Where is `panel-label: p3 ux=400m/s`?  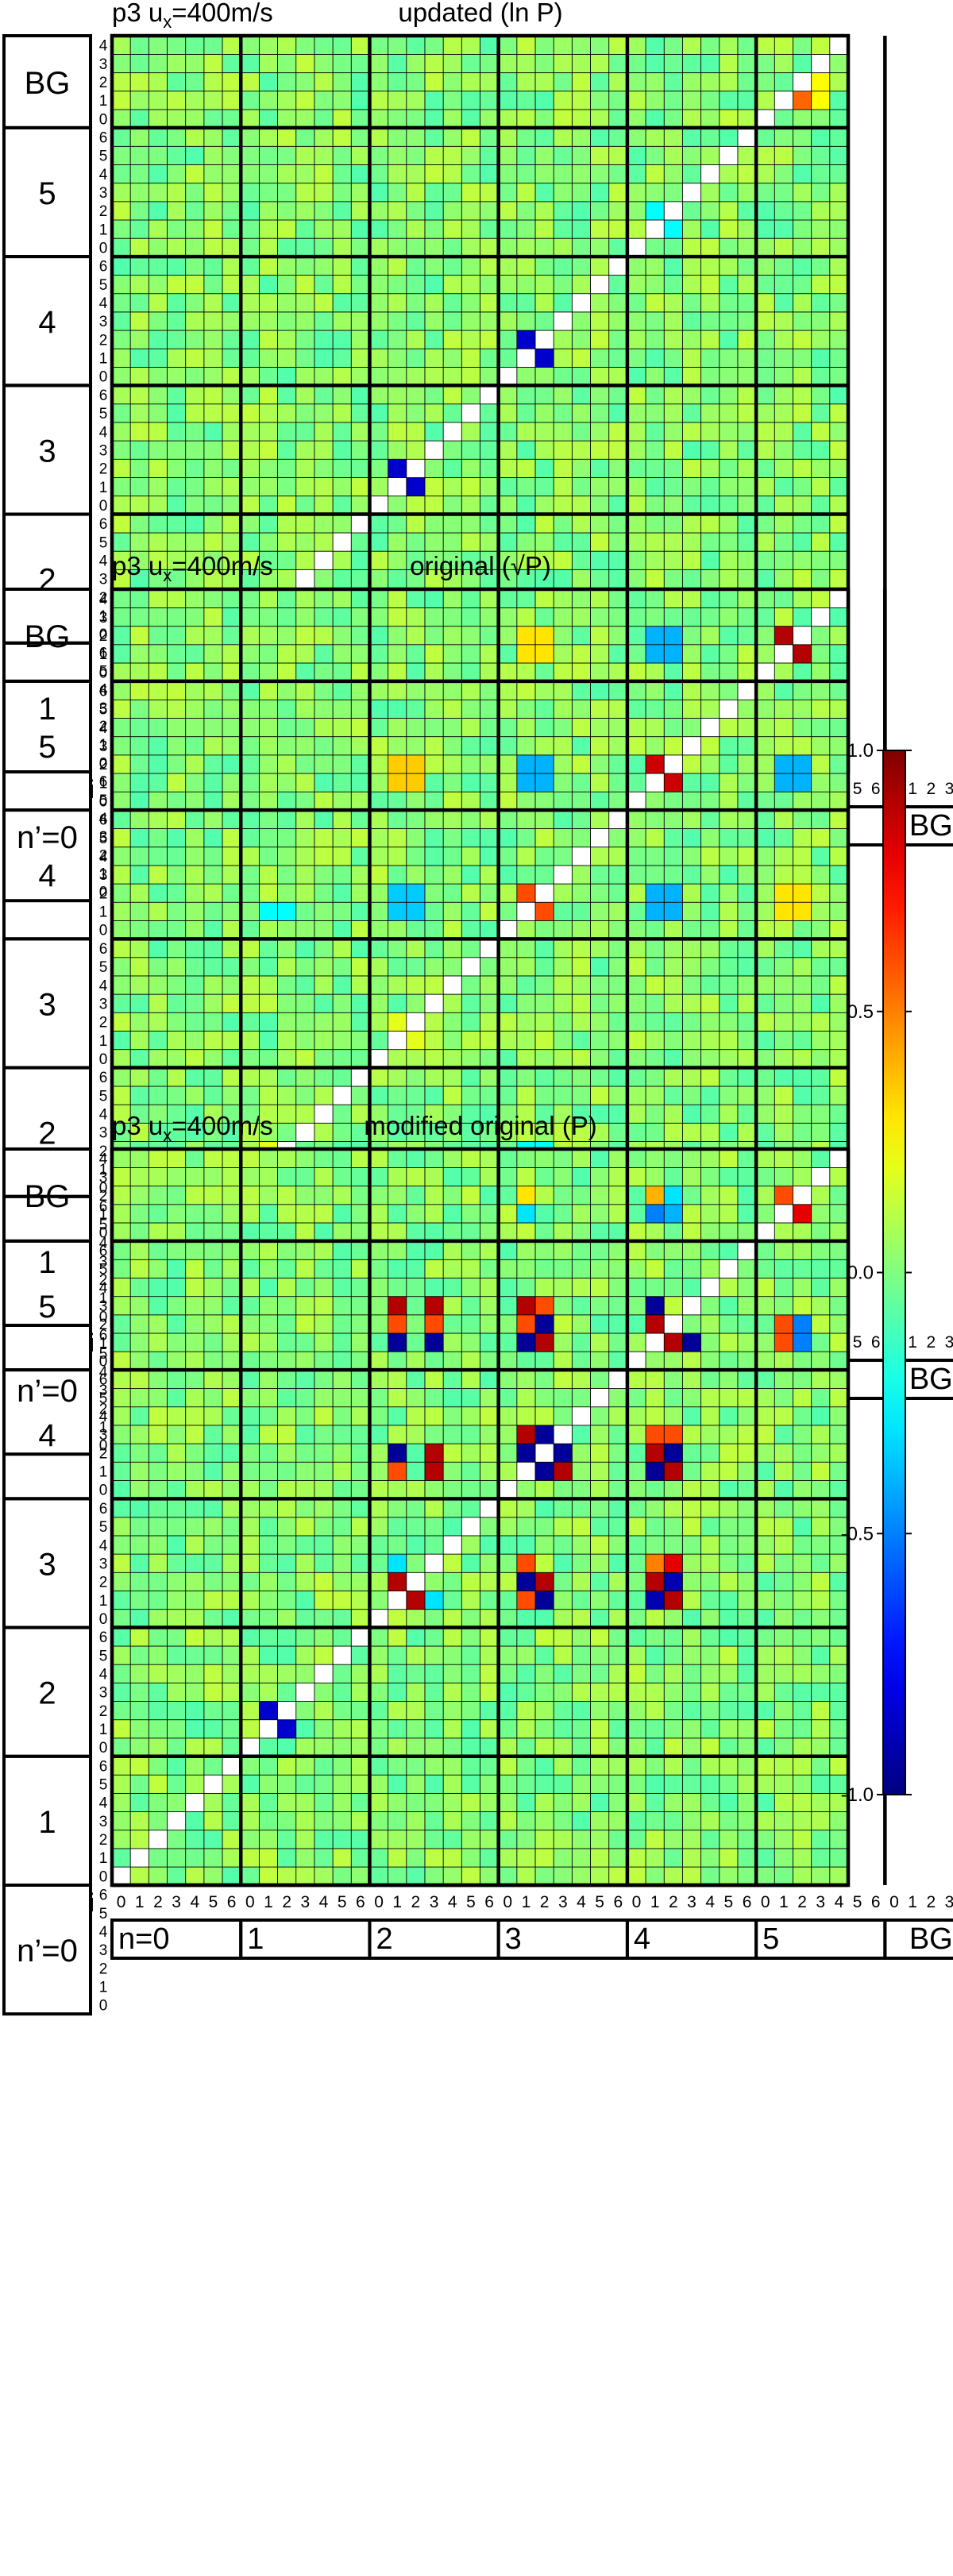
panel-label: p3 ux=400m/s is located at coordinates (192, 1128).